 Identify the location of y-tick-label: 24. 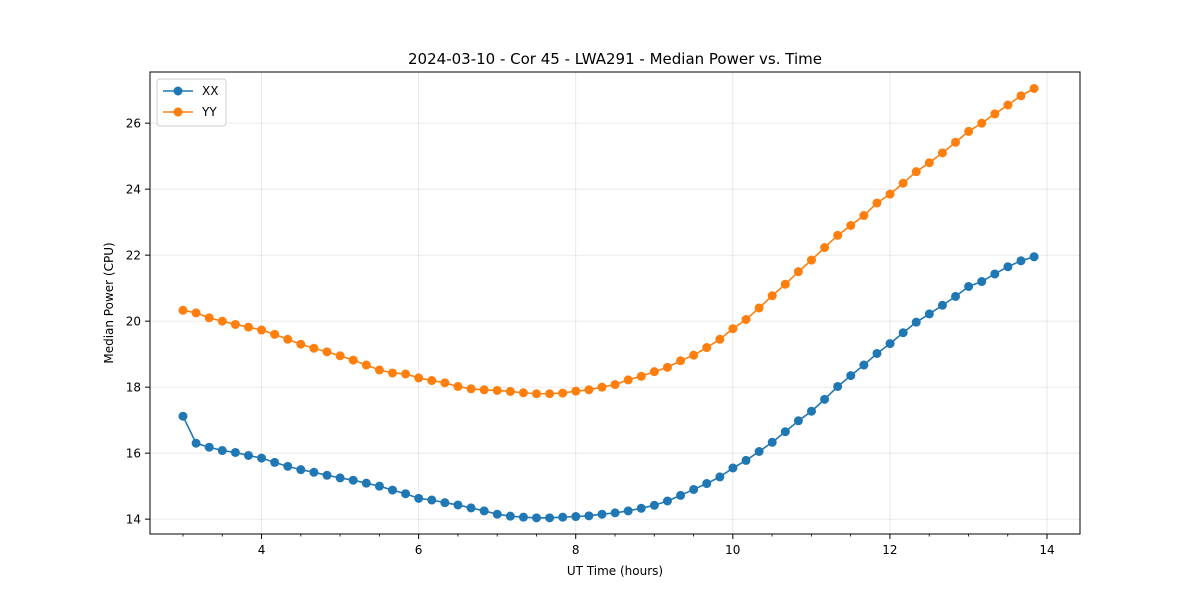
(133, 190).